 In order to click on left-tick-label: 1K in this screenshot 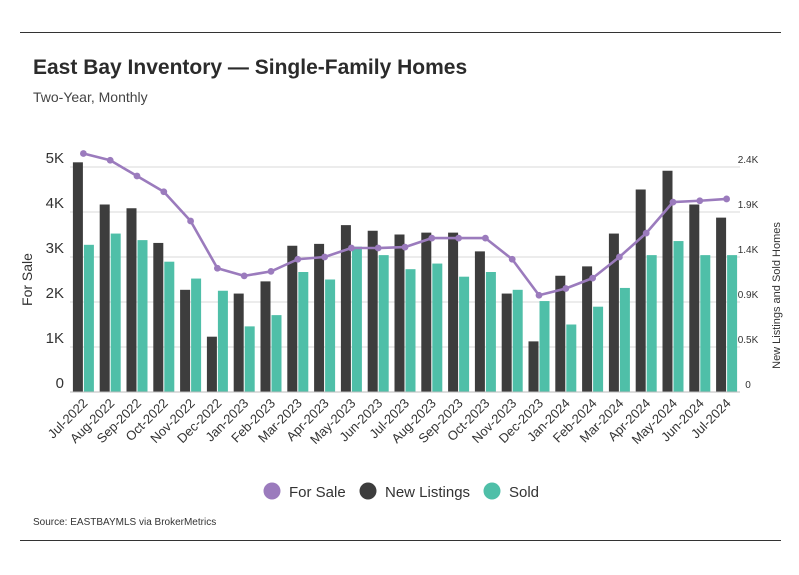, I will do `click(55, 338)`.